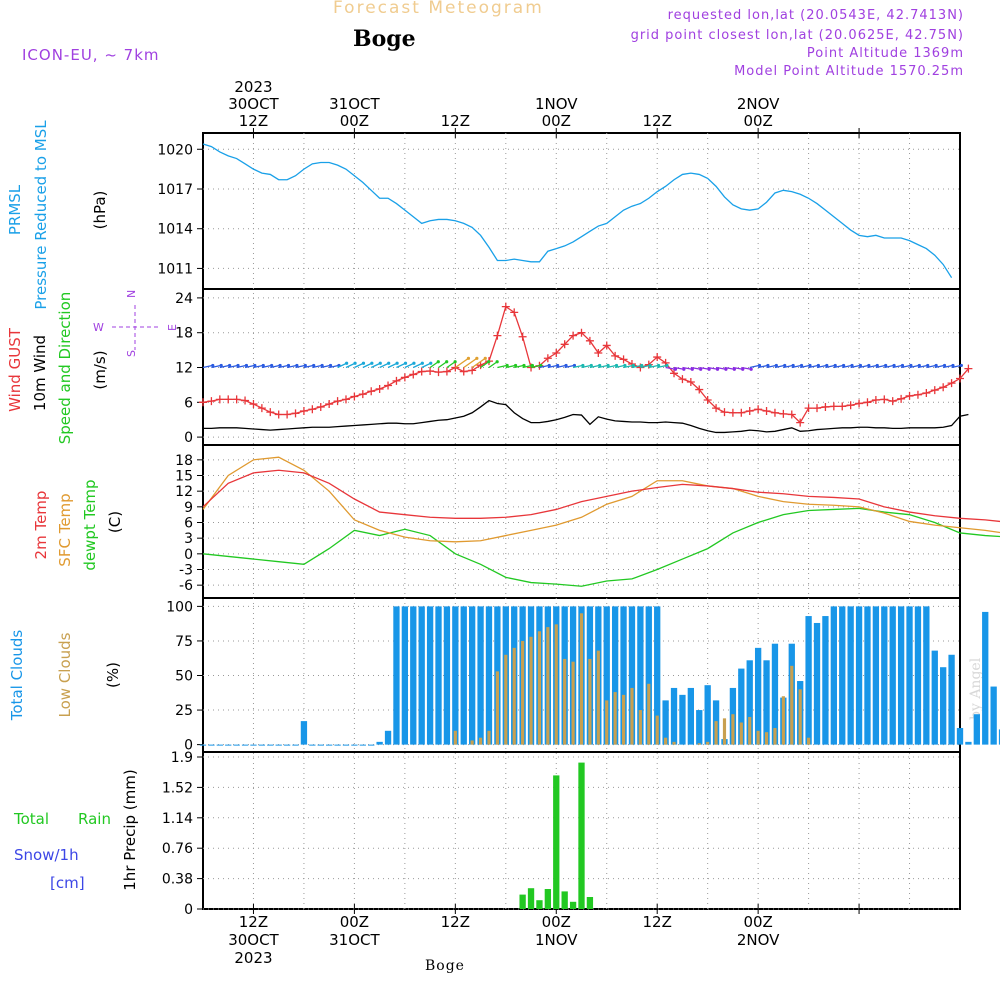  I want to click on compass-w: W, so click(98, 327).